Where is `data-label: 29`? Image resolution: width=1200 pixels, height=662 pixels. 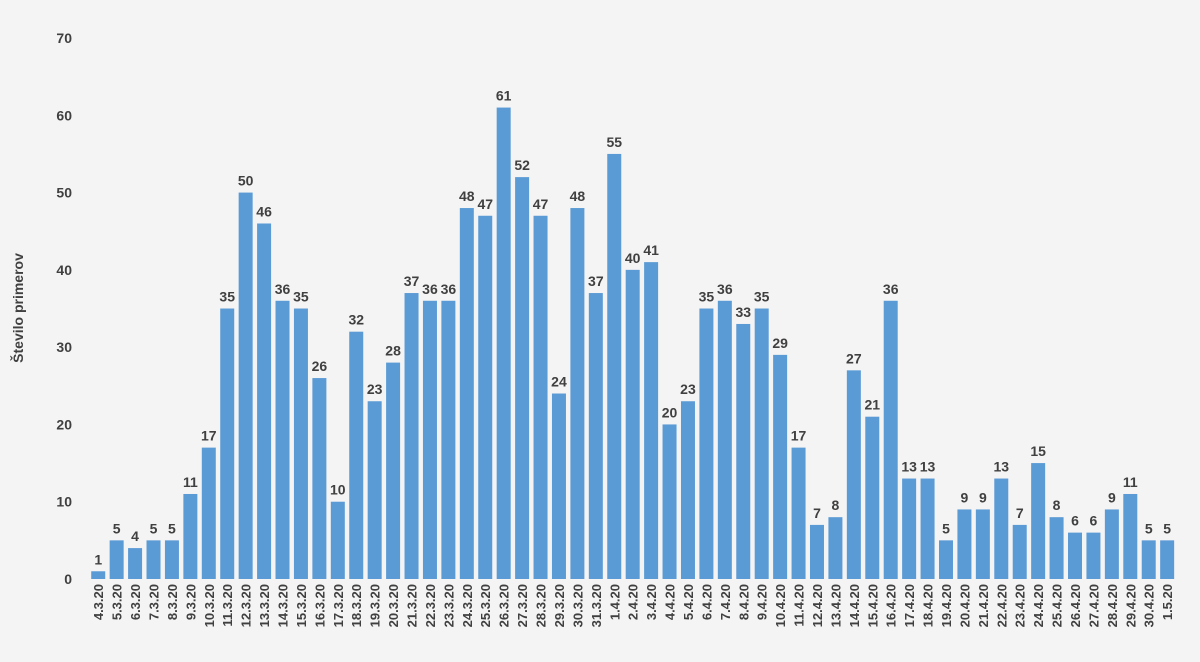 data-label: 29 is located at coordinates (780, 343).